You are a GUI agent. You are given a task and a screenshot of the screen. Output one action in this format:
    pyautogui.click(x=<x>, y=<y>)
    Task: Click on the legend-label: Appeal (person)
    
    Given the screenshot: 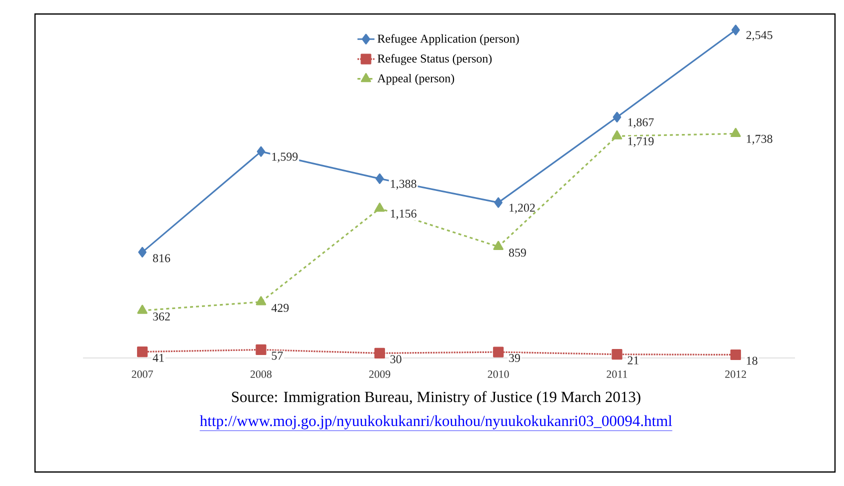 What is the action you would take?
    pyautogui.click(x=415, y=79)
    